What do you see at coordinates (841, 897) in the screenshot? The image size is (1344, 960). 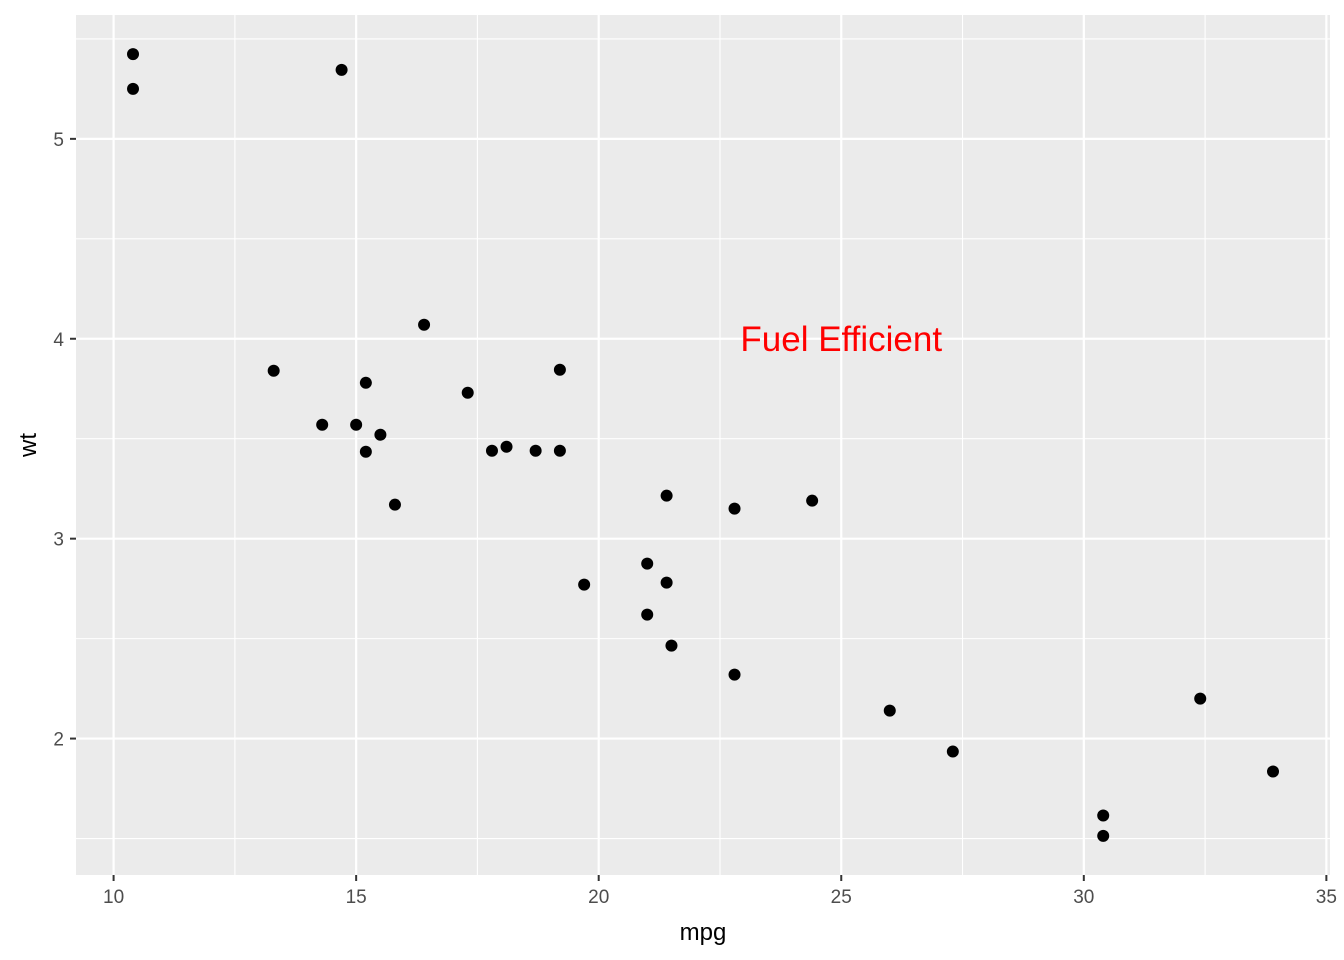 I see `x-tick-label: 25` at bounding box center [841, 897].